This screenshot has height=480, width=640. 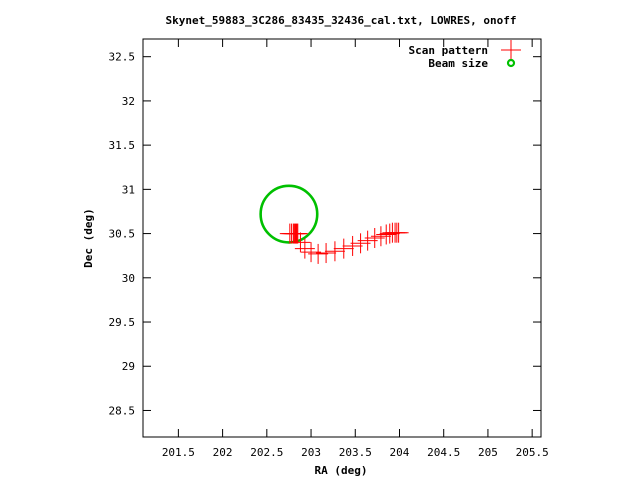 What do you see at coordinates (122, 410) in the screenshot?
I see `y-tick-label: 28.5` at bounding box center [122, 410].